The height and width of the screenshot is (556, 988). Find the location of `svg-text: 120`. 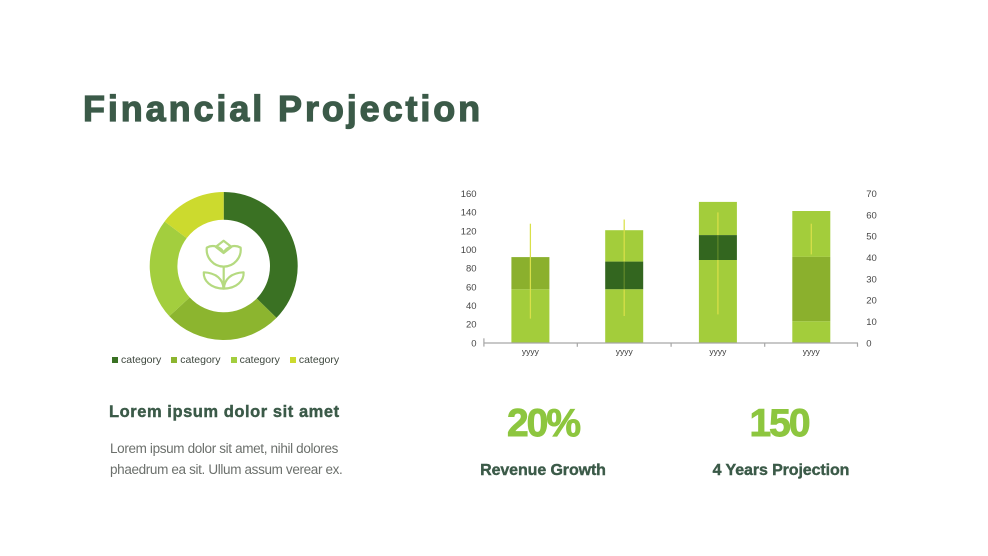

svg-text: 120 is located at coordinates (469, 231).